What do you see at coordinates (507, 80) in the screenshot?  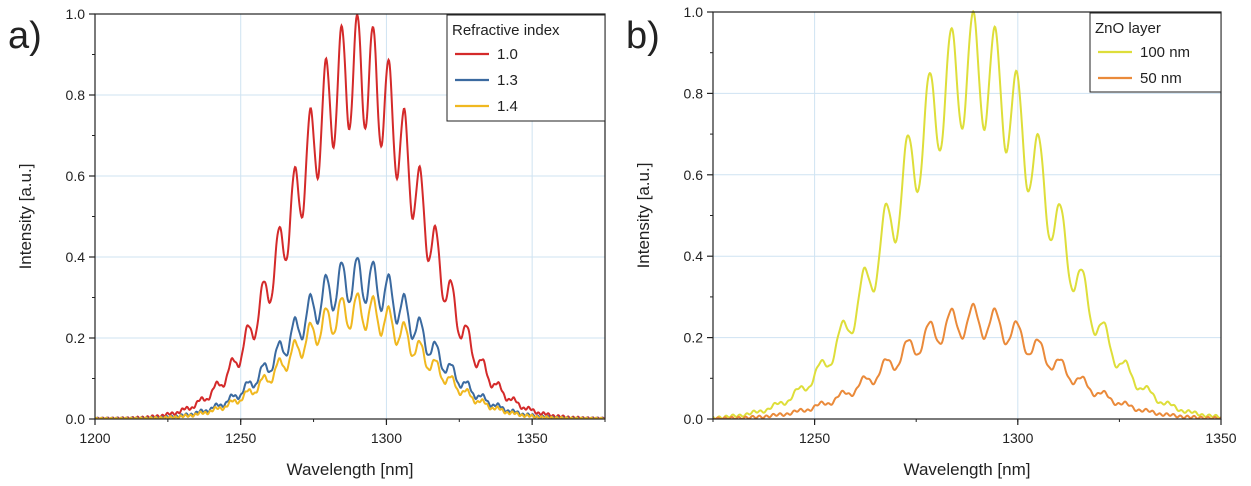 I see `legend-label: 1.3` at bounding box center [507, 80].